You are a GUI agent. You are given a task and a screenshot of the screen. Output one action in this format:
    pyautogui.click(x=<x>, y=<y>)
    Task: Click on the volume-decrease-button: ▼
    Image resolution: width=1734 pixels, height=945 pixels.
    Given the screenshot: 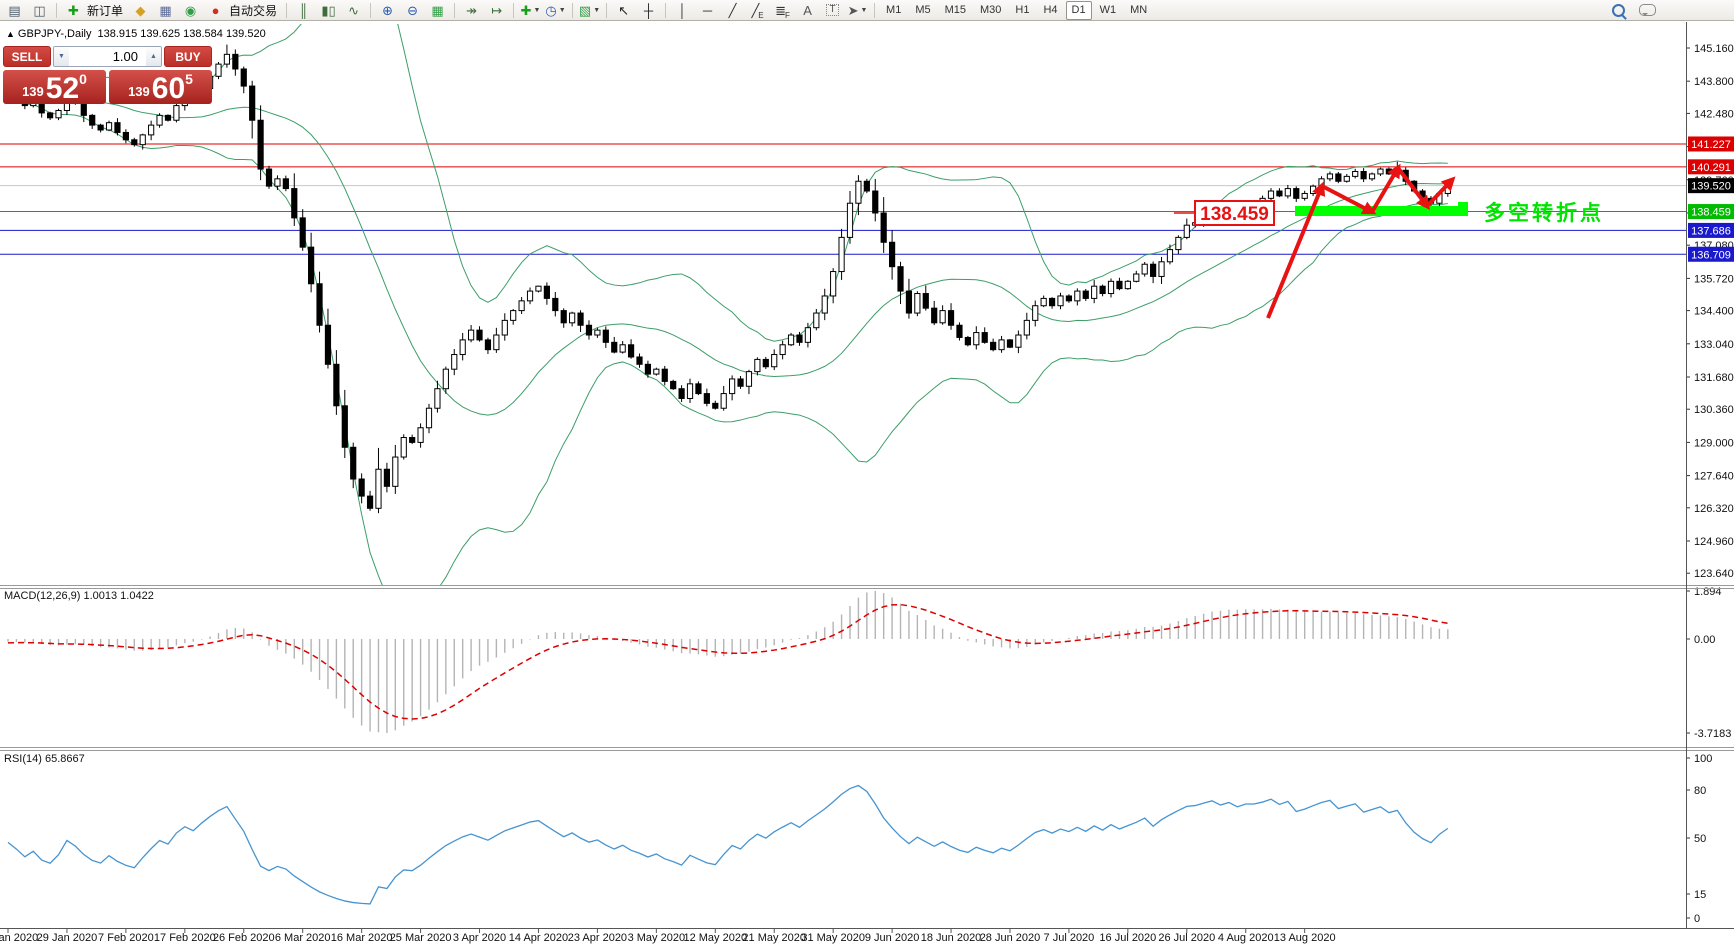 What is the action you would take?
    pyautogui.click(x=61, y=56)
    